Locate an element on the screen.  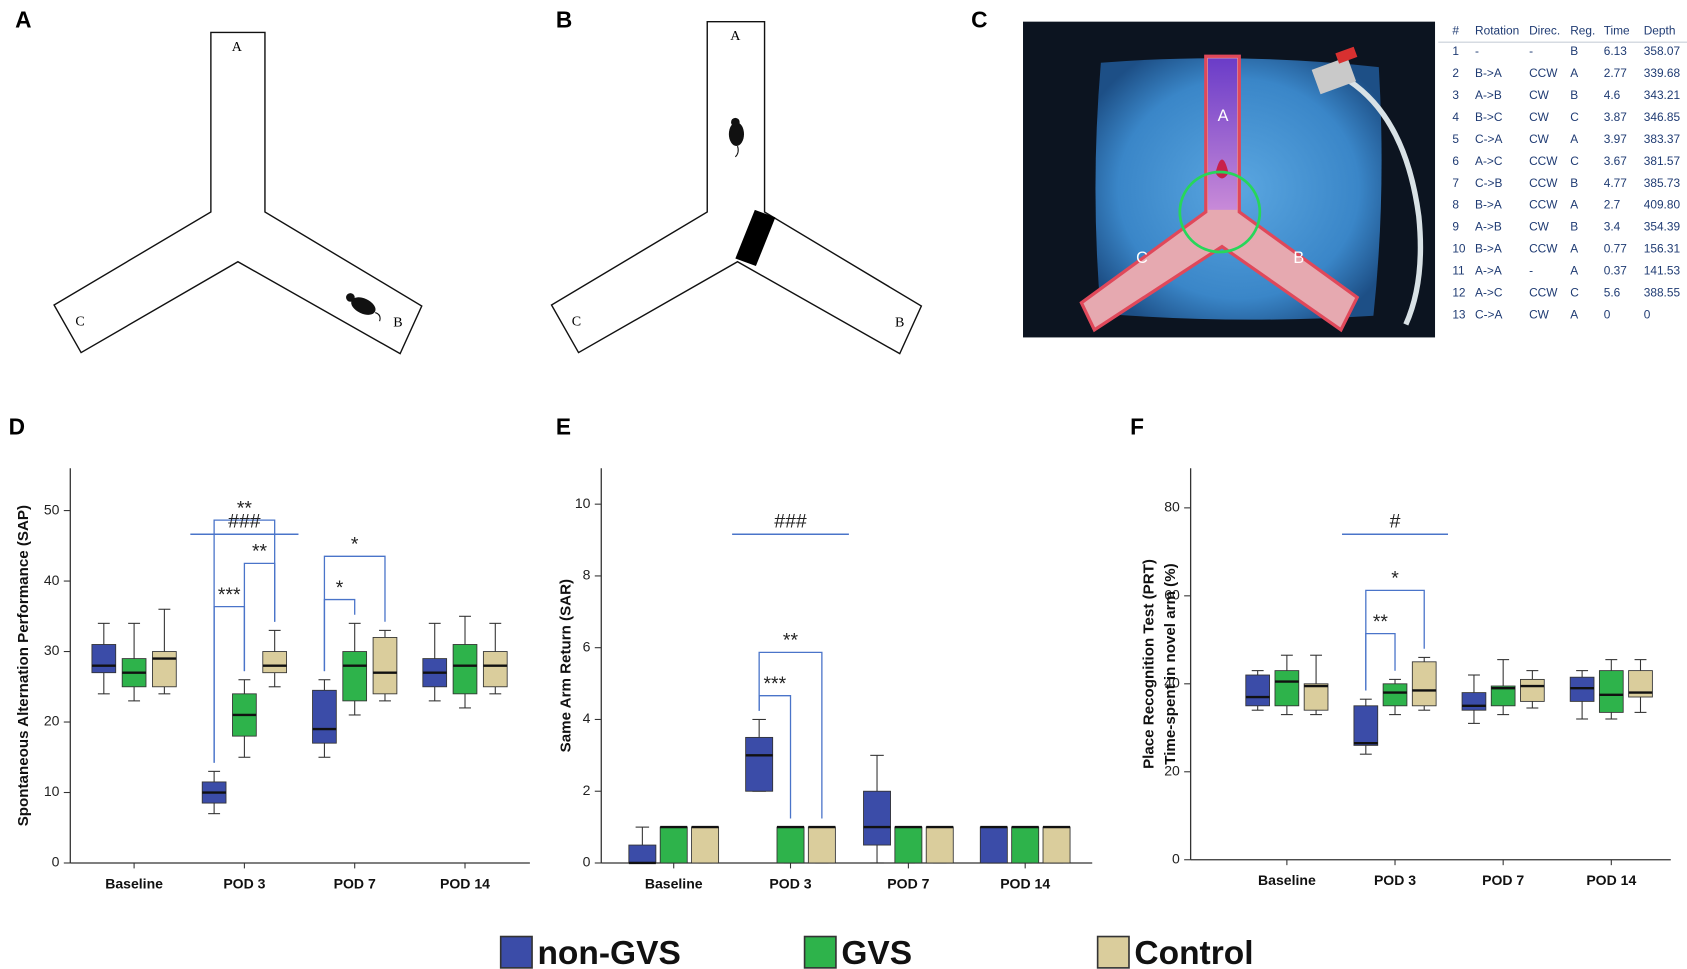
panel-label: B is located at coordinates (564, 20).